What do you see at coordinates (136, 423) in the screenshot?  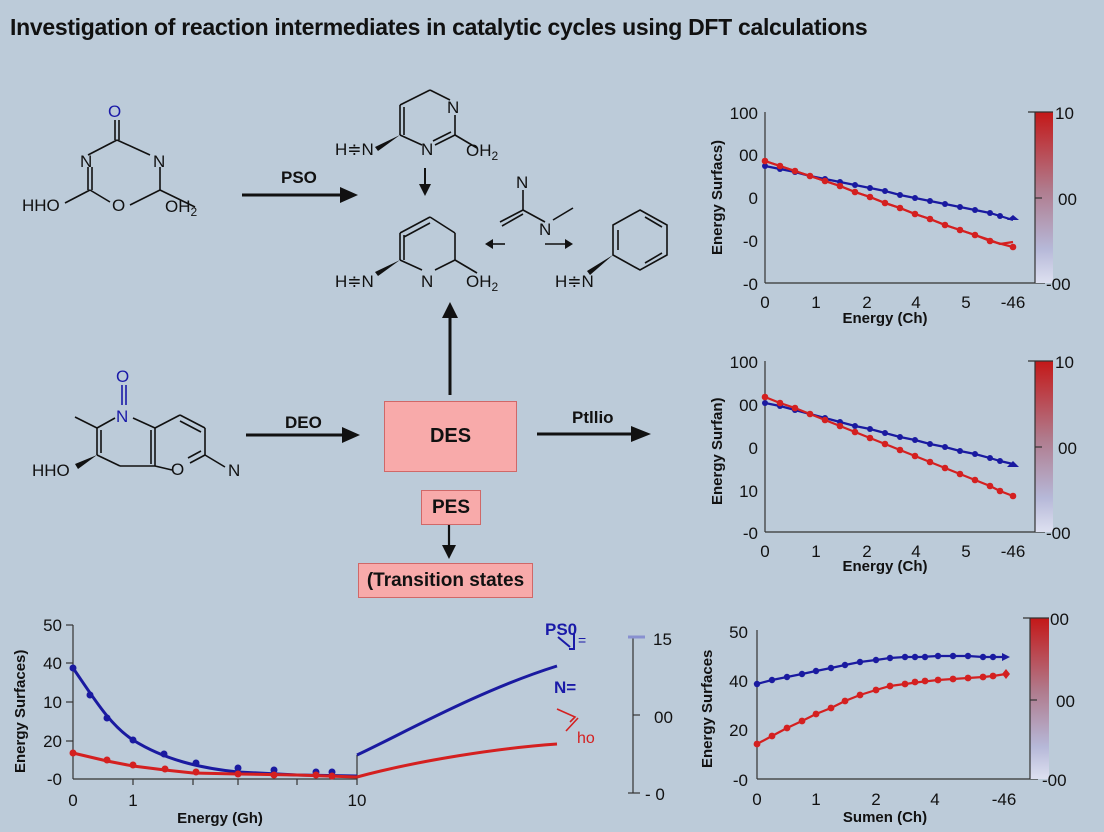 I see `molecule-6: O N HHO O N` at bounding box center [136, 423].